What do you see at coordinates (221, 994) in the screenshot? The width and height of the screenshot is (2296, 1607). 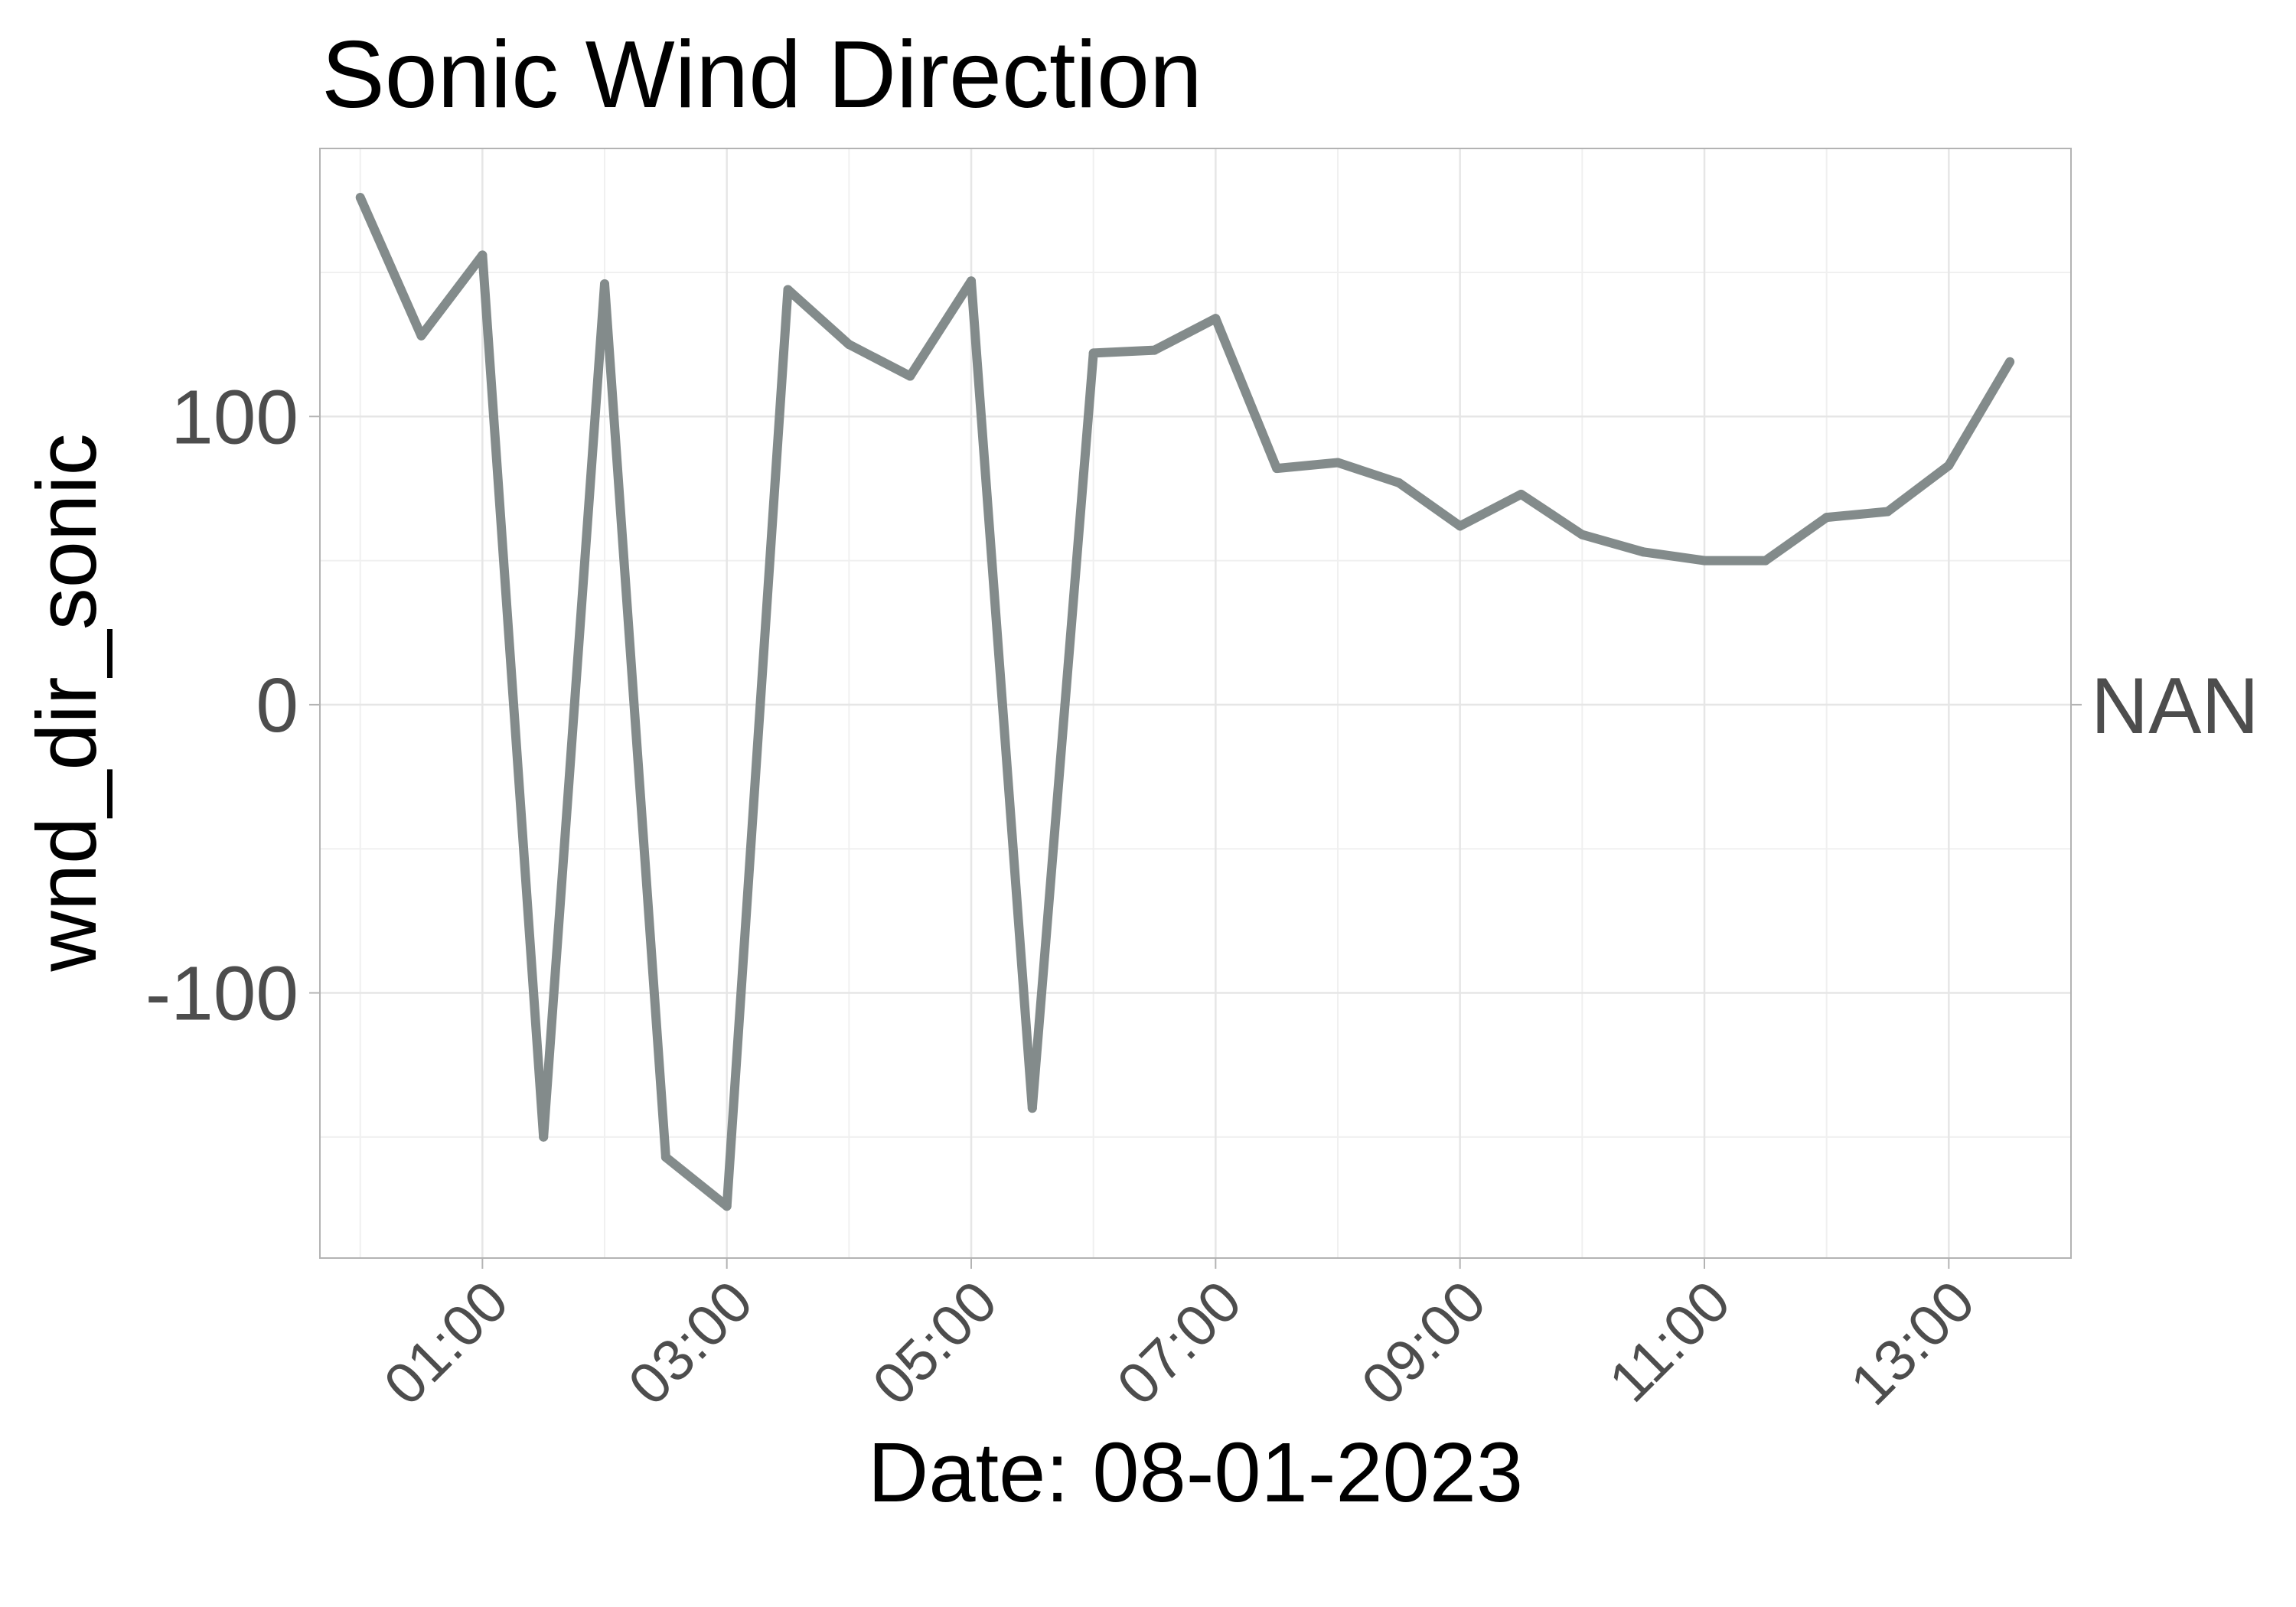 I see `y-tick-label: -100` at bounding box center [221, 994].